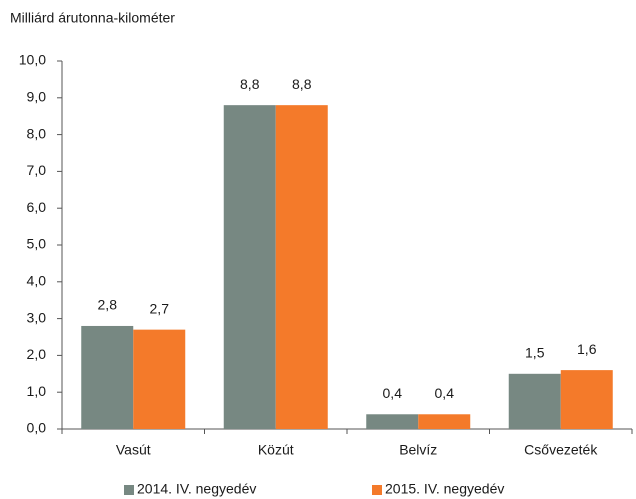 The image size is (636, 499). Describe the element at coordinates (37, 97) in the screenshot. I see `y-tick-label: 9,0` at that location.